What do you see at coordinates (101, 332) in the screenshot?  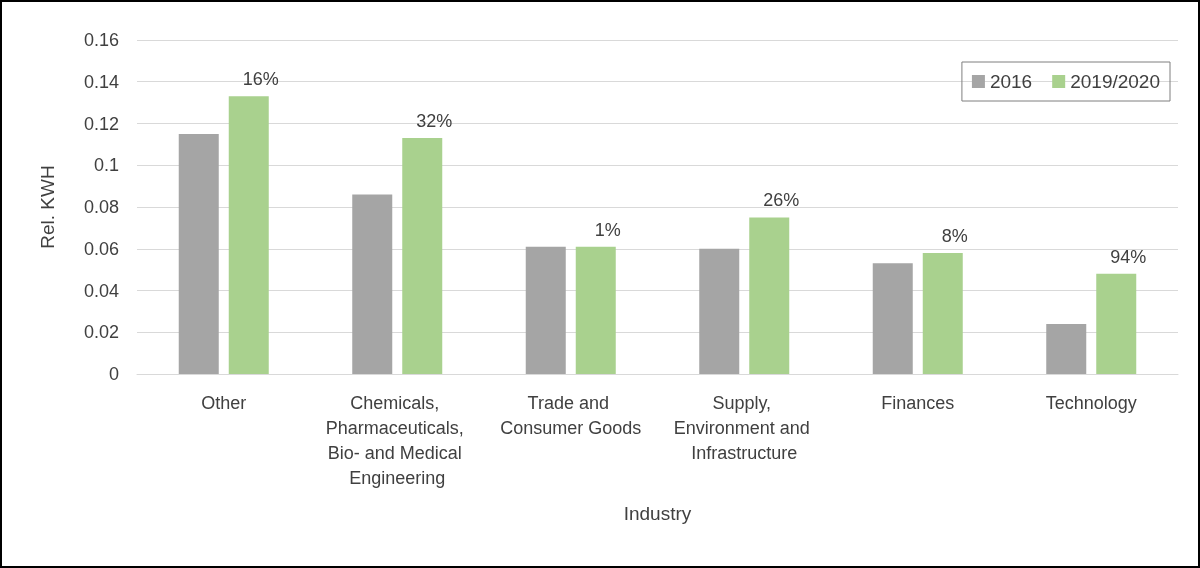 I see `y-tick-label: 0.02` at bounding box center [101, 332].